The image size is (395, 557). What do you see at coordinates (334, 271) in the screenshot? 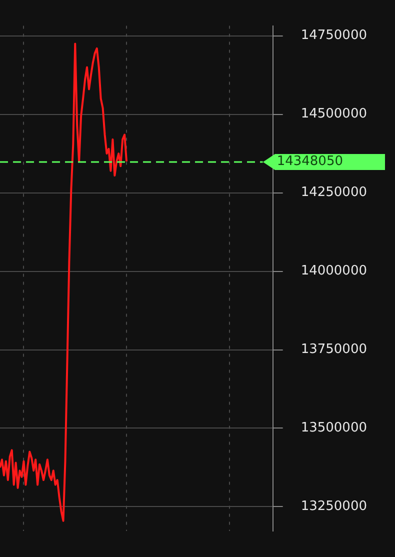
I see `y-tick-label: 14000000` at bounding box center [334, 271].